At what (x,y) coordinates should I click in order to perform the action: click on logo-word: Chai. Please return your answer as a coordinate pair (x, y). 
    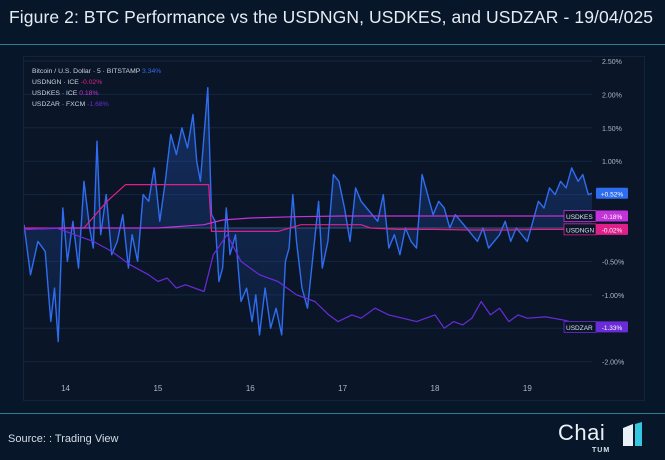
    Looking at the image, I should click on (582, 432).